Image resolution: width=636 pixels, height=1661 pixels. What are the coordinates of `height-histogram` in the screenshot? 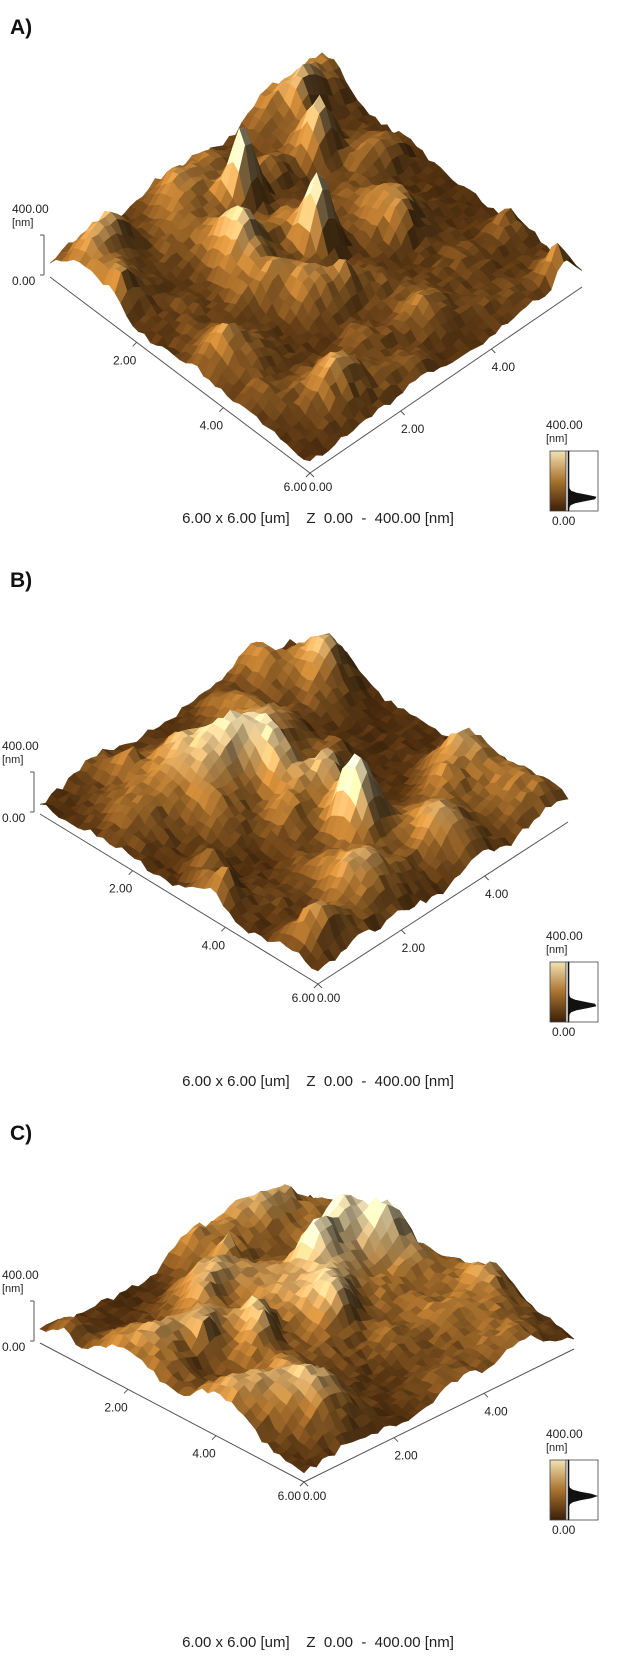 It's located at (582, 992).